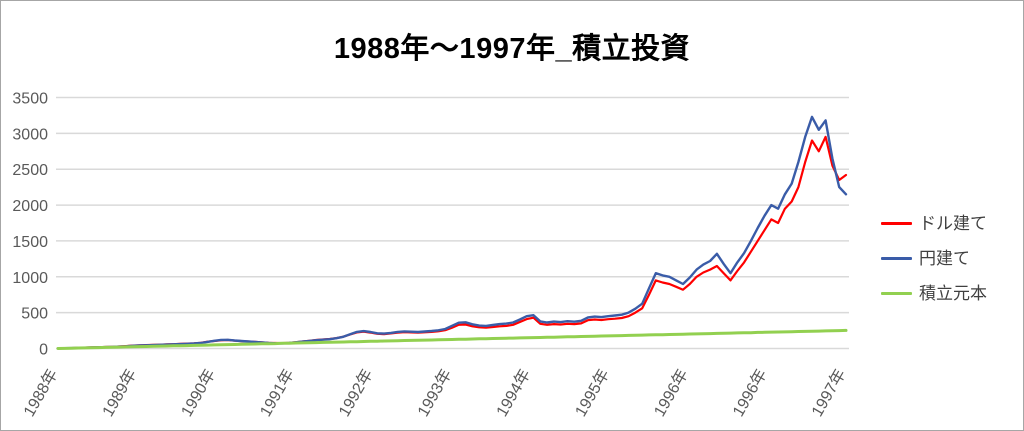 Image resolution: width=1024 pixels, height=431 pixels. I want to click on y-axis-tick-label: 0, so click(43, 350).